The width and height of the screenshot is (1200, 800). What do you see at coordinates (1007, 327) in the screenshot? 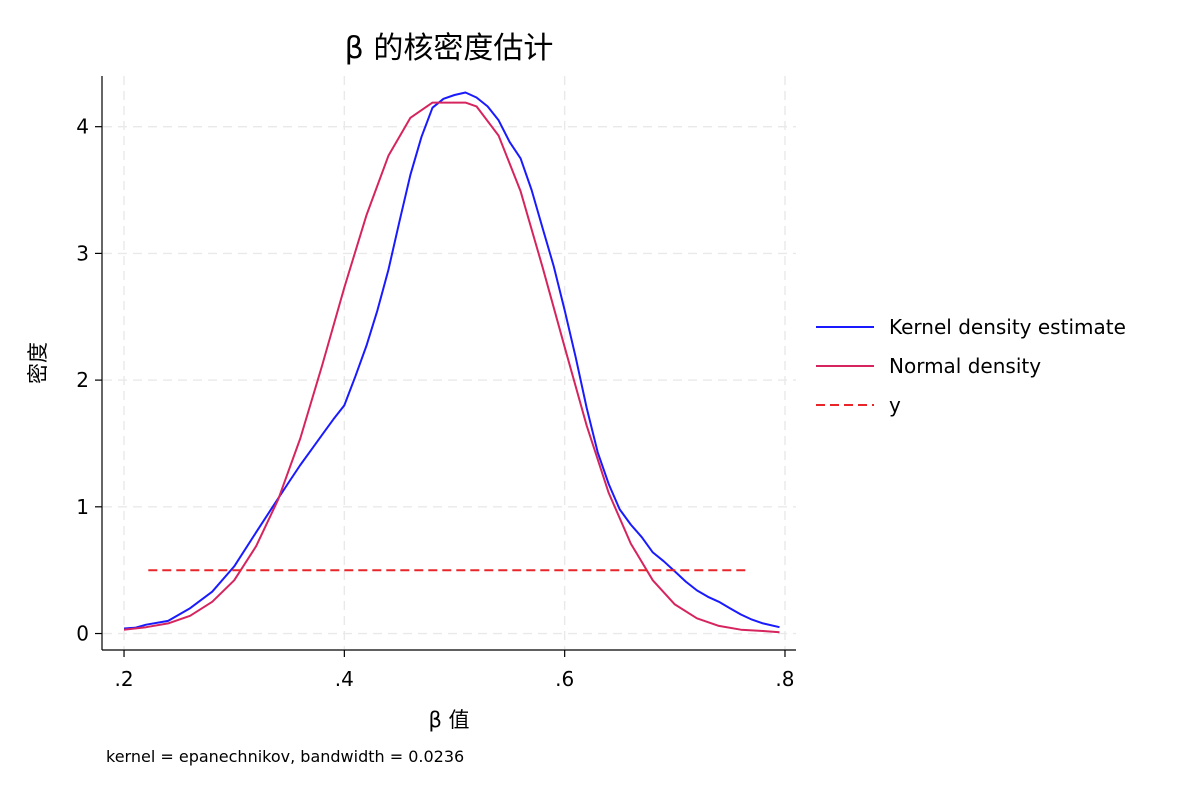
I see `legend-label-1: Kernel density estimate` at bounding box center [1007, 327].